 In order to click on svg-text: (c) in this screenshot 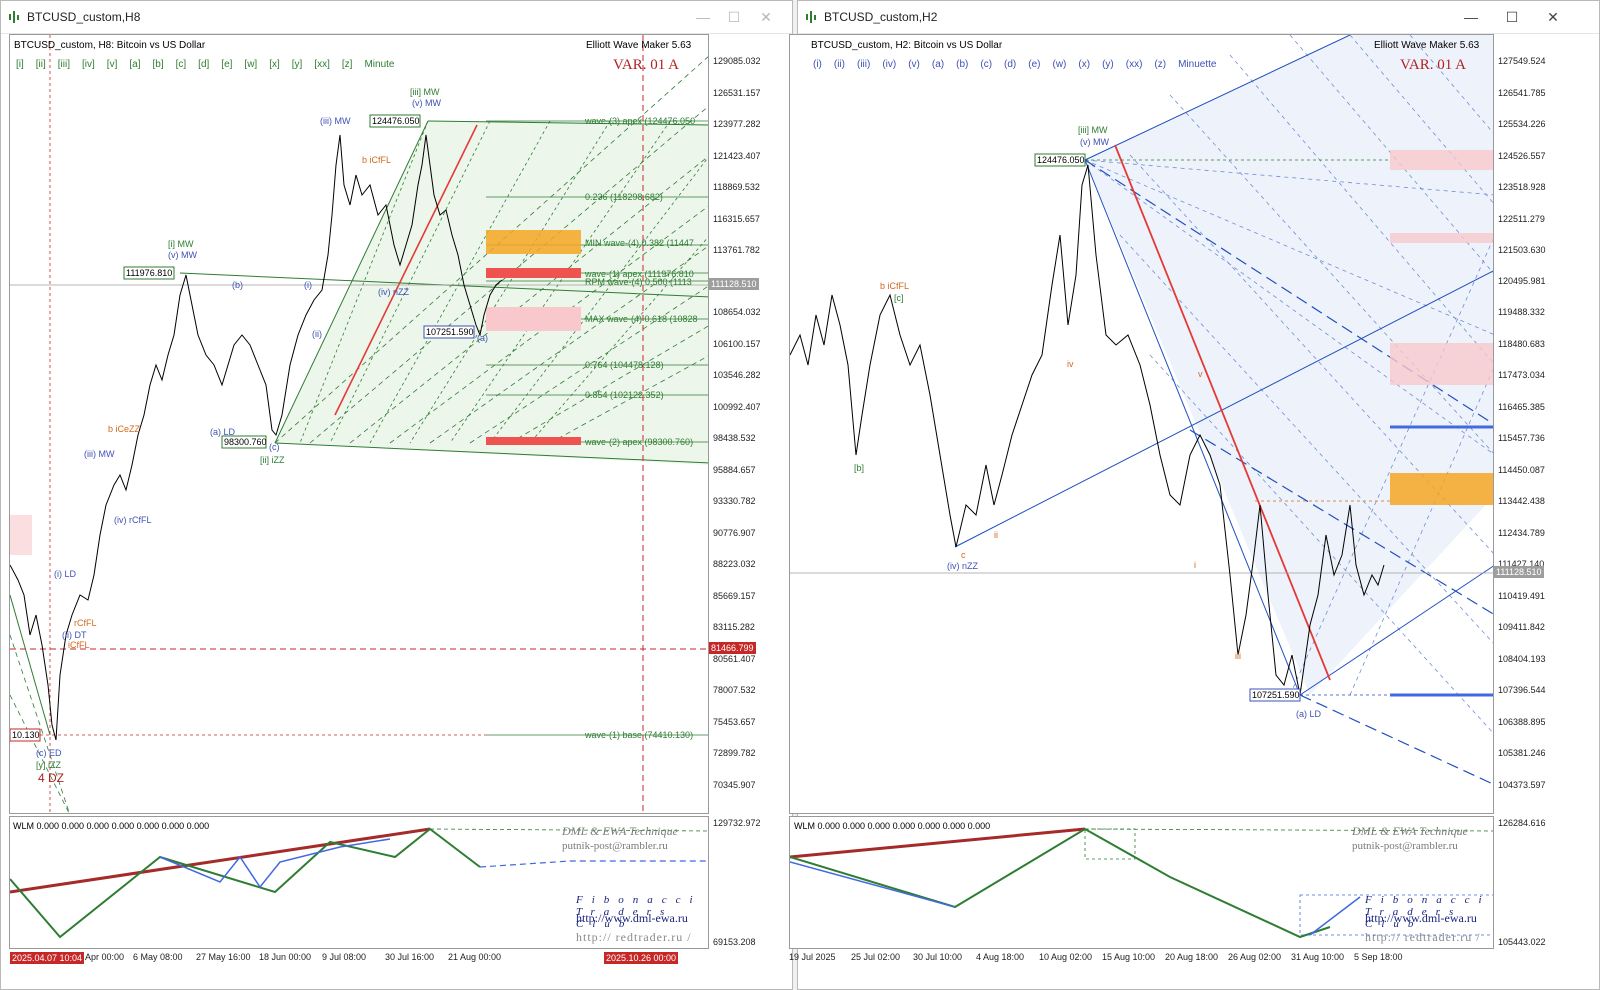, I will do `click(274, 447)`.